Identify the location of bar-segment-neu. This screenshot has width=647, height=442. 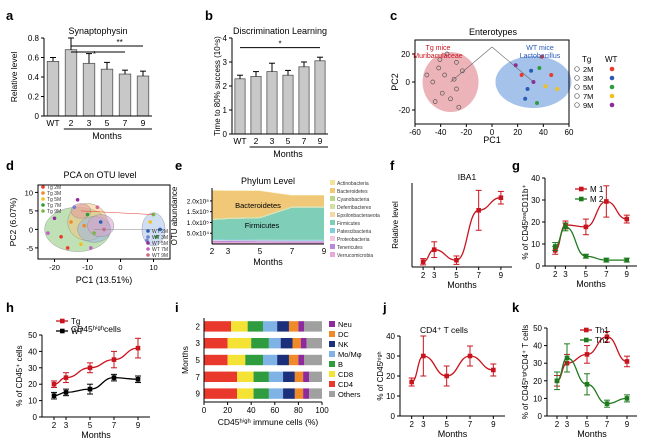
(301, 360).